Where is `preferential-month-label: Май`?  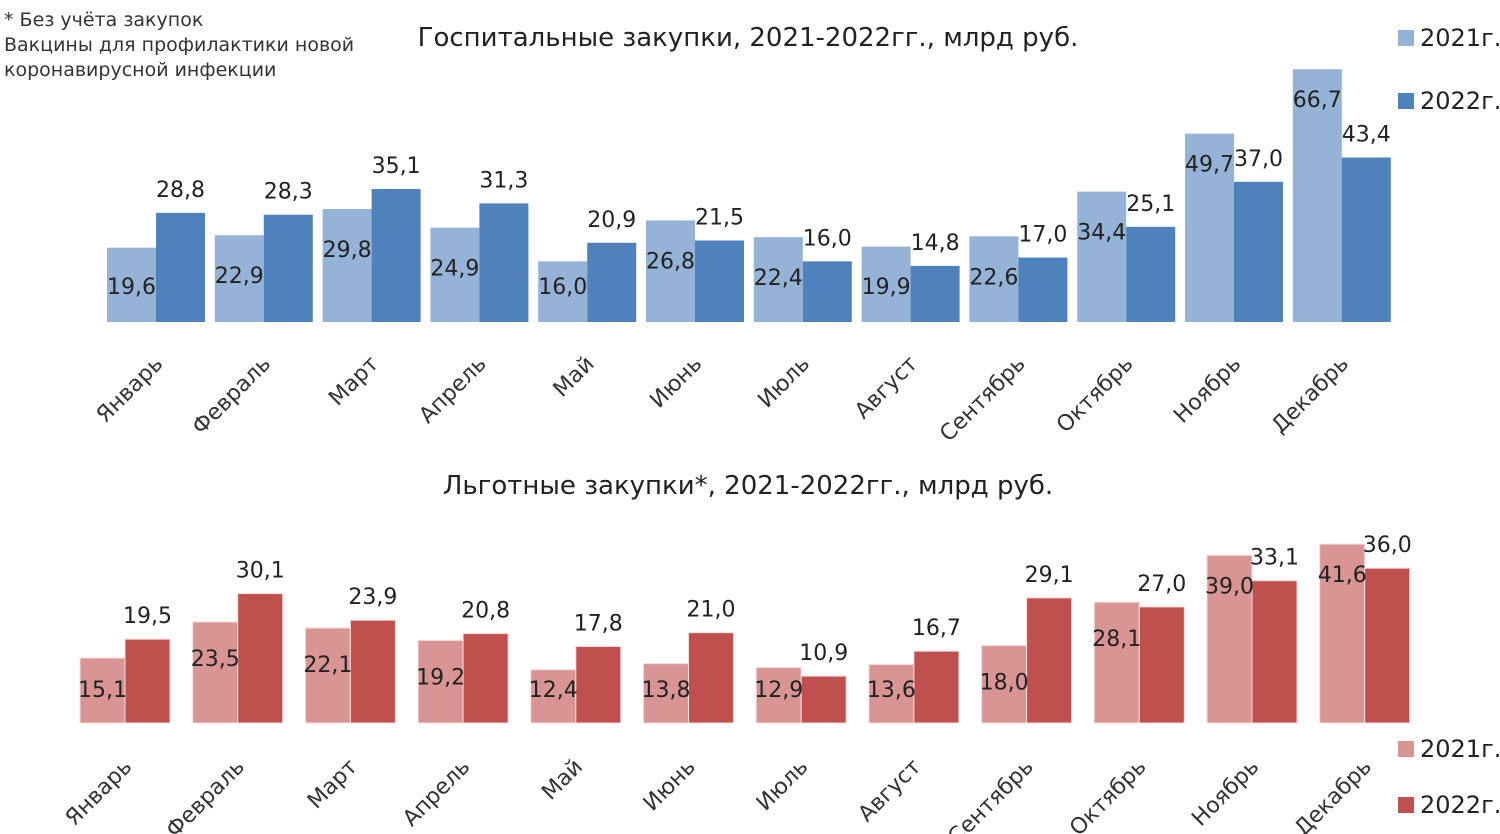 preferential-month-label: Май is located at coordinates (562, 780).